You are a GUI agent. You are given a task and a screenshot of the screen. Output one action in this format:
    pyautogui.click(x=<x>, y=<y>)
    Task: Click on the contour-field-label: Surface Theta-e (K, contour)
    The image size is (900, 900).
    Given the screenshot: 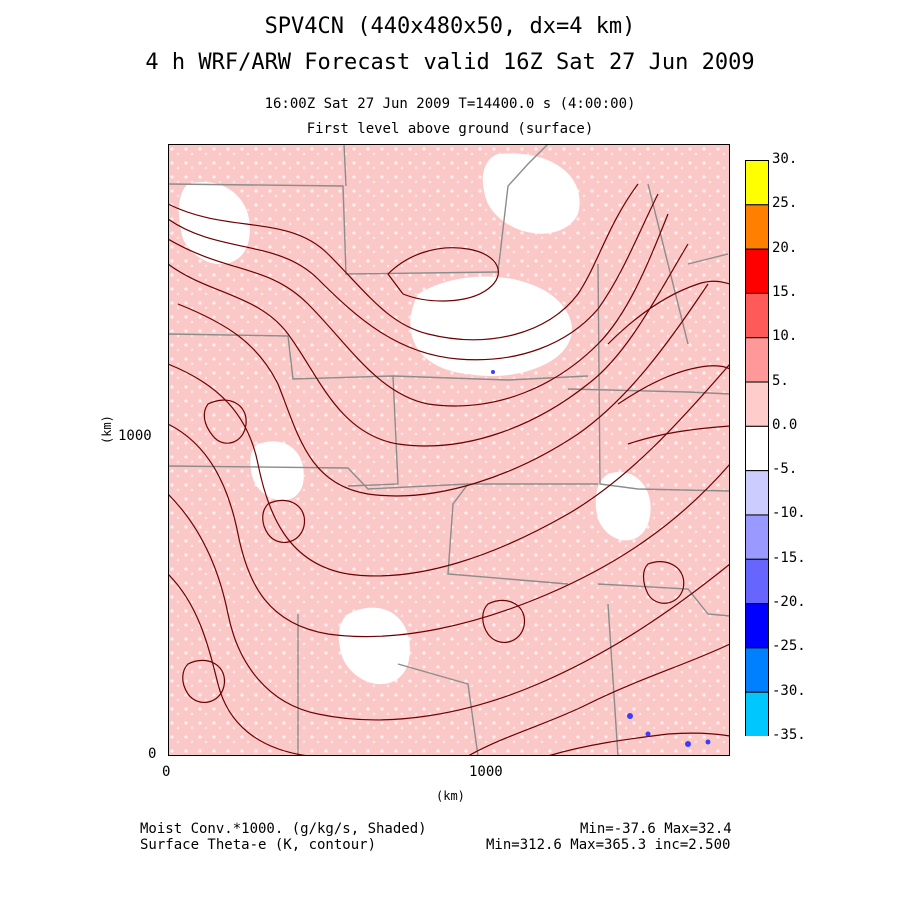 What is the action you would take?
    pyautogui.click(x=258, y=845)
    